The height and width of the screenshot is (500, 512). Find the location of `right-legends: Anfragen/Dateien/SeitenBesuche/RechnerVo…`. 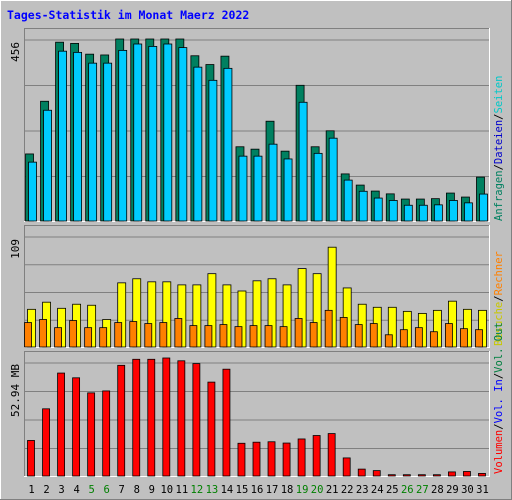

right-legends: Anfragen/Dateien/SeitenBesuche/RechnerVo… is located at coordinates (499, 275).